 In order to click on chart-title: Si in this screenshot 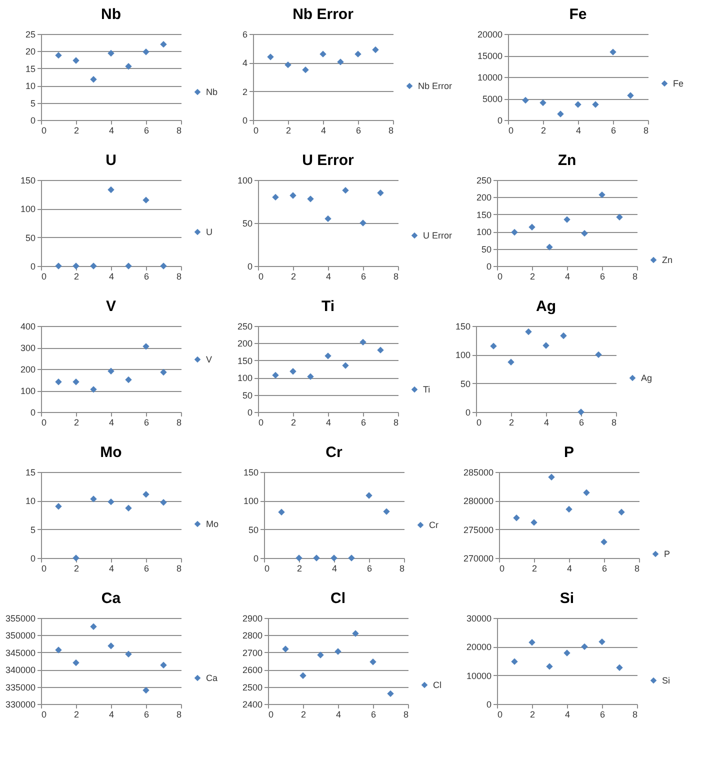, I will do `click(567, 598)`.